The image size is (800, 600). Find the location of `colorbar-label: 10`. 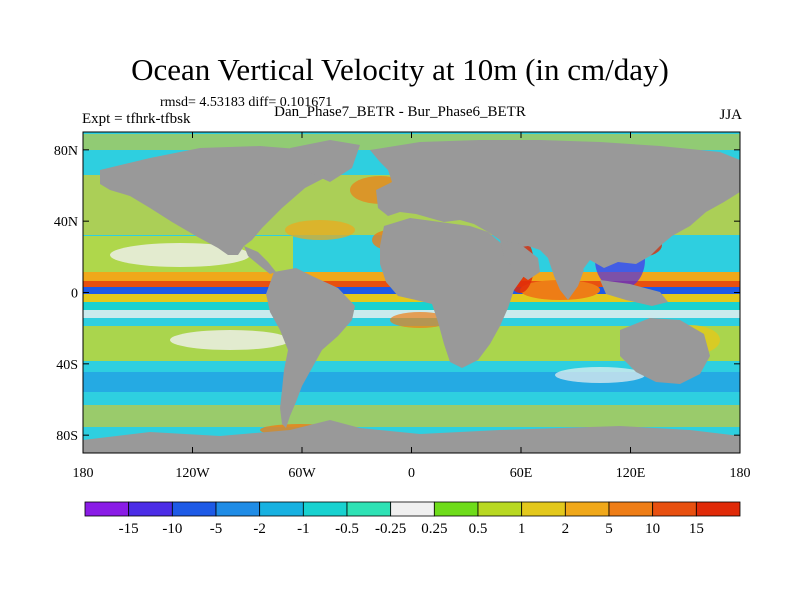

colorbar-label: 10 is located at coordinates (652, 529).